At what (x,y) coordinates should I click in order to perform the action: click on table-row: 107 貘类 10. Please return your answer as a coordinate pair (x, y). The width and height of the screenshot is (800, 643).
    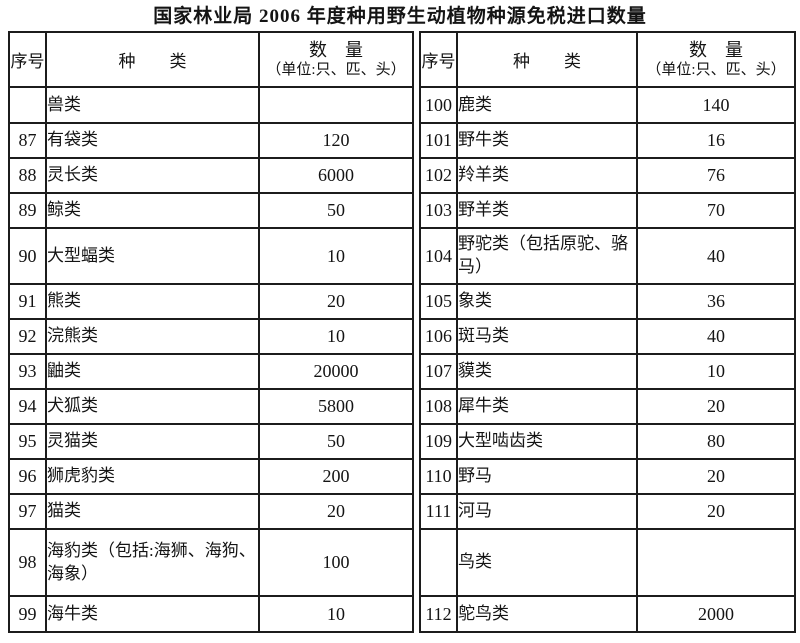
    Looking at the image, I should click on (607, 371).